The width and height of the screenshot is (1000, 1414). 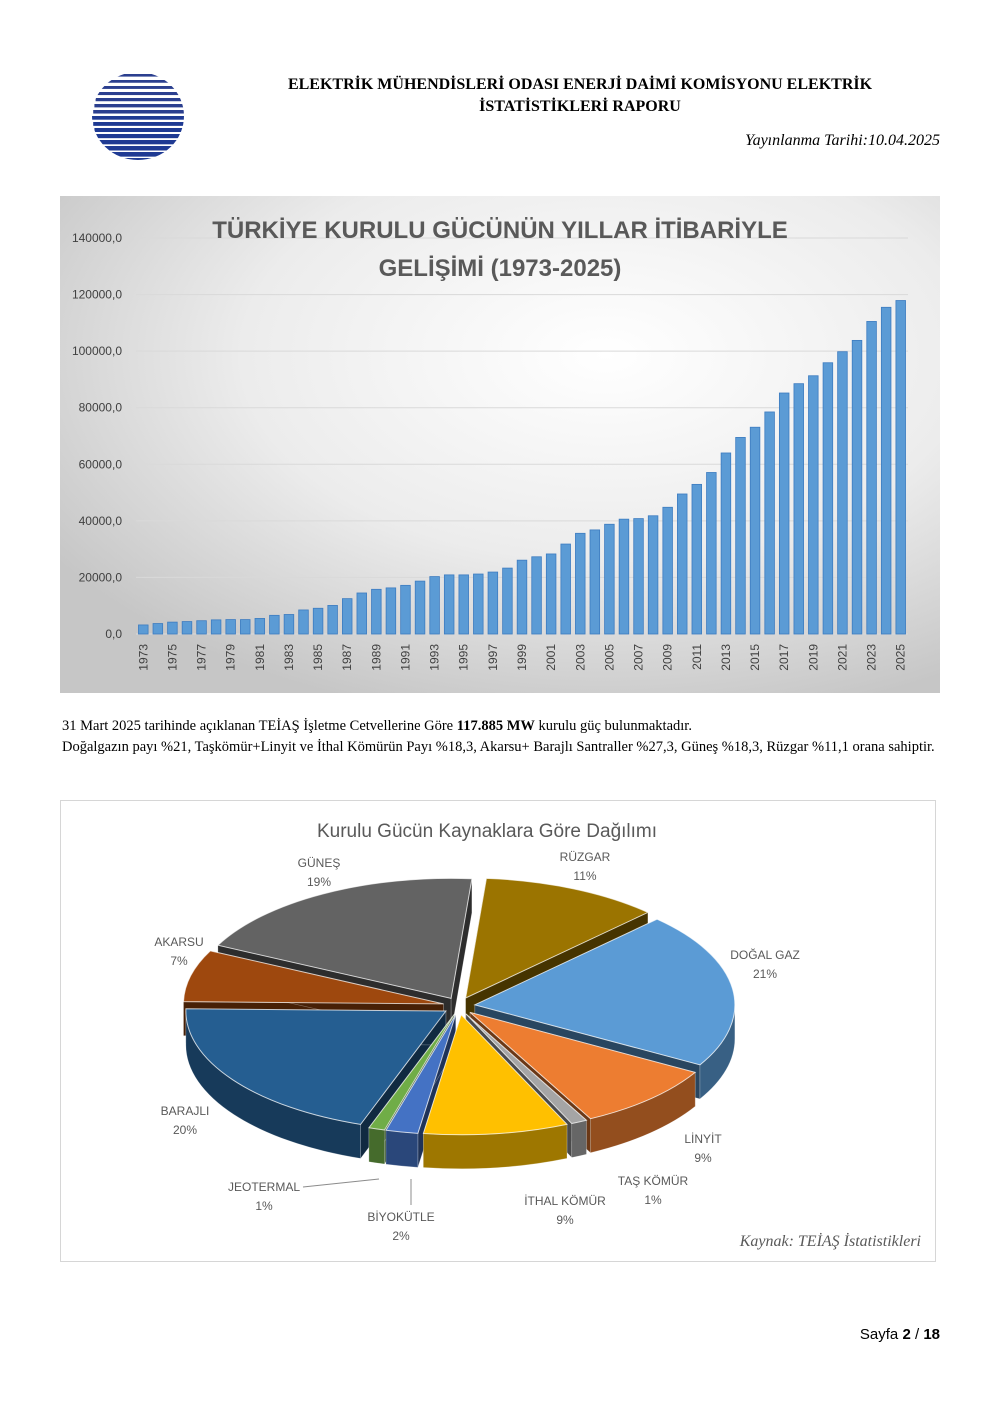 I want to click on y-tick-label: 80000,0, so click(x=101, y=408).